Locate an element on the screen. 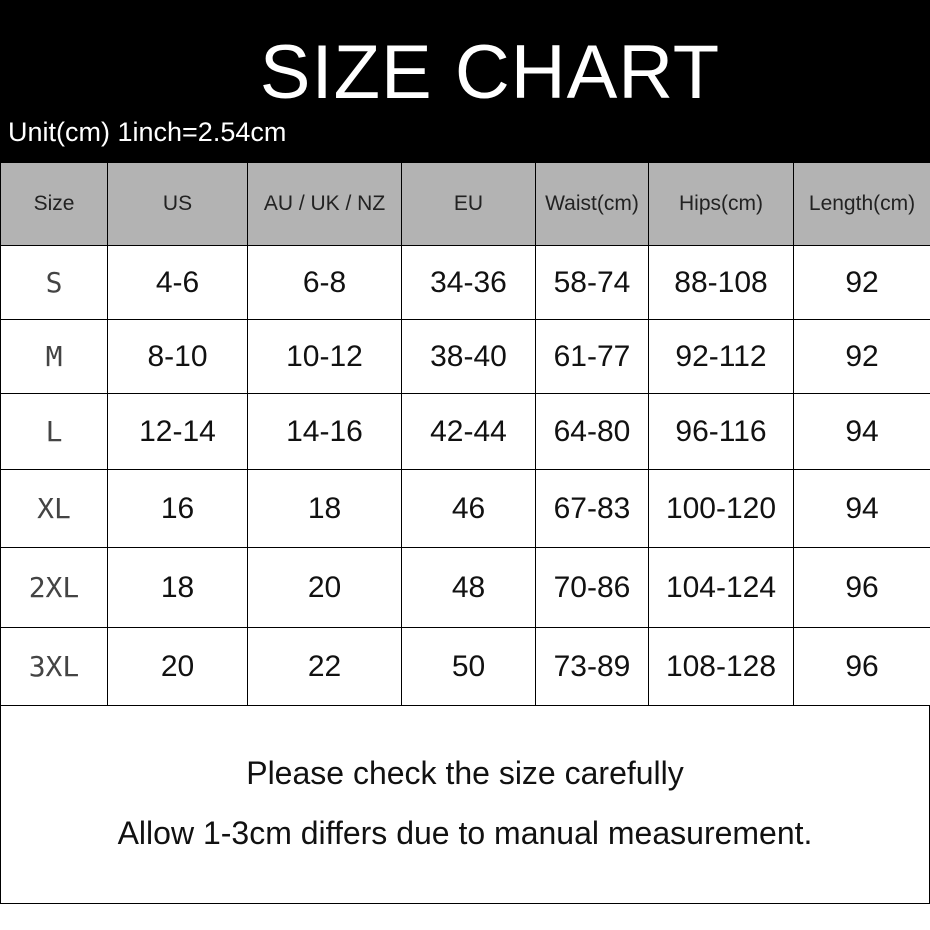 The width and height of the screenshot is (930, 930). notice-line-1: Please check the size carefully is located at coordinates (465, 773).